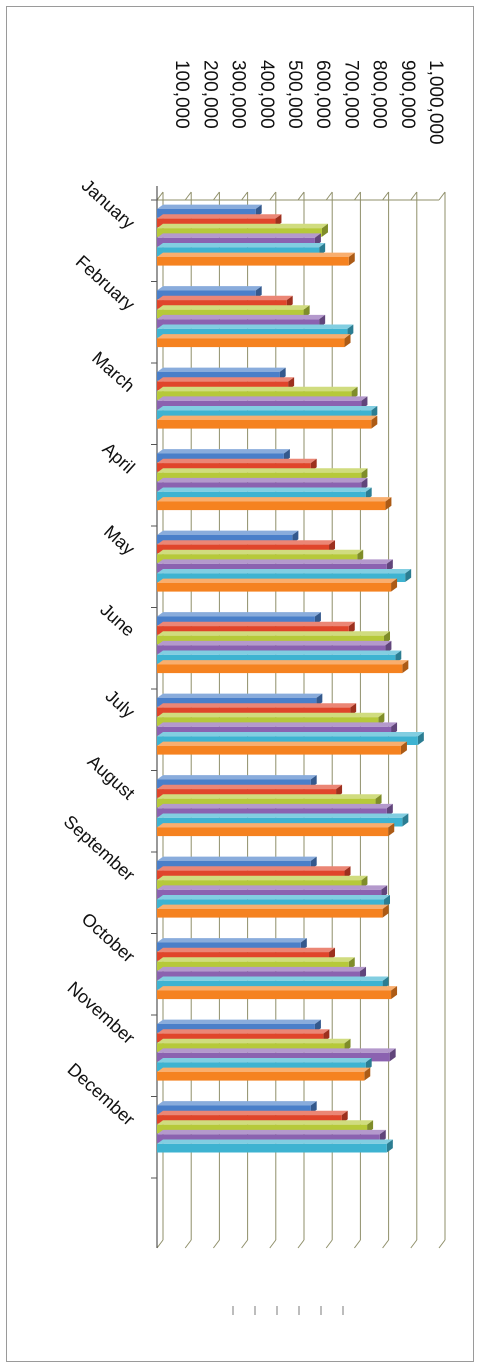 The height and width of the screenshot is (1370, 482). What do you see at coordinates (209, 94) in the screenshot?
I see `tick-label: 200,000` at bounding box center [209, 94].